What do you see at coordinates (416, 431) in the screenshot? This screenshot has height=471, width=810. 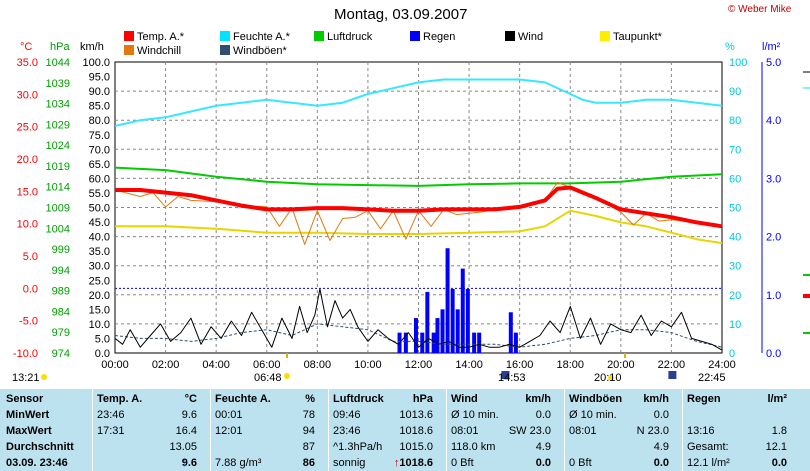 I see `stat-value: 1018.6` at bounding box center [416, 431].